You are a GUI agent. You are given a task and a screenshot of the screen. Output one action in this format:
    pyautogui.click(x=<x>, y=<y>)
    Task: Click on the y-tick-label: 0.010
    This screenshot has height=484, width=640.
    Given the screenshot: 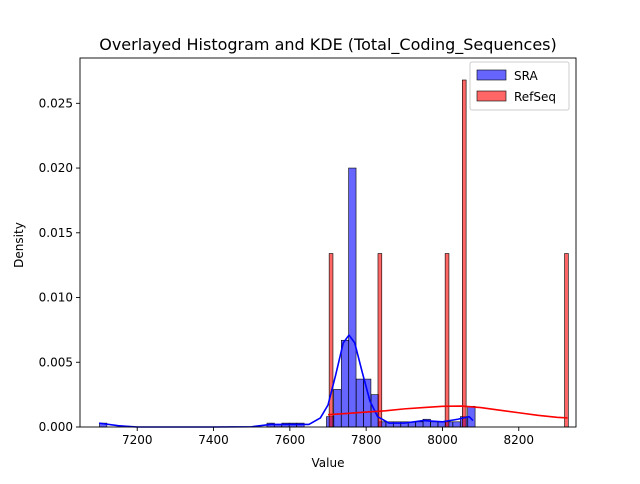 What is the action you would take?
    pyautogui.click(x=56, y=298)
    